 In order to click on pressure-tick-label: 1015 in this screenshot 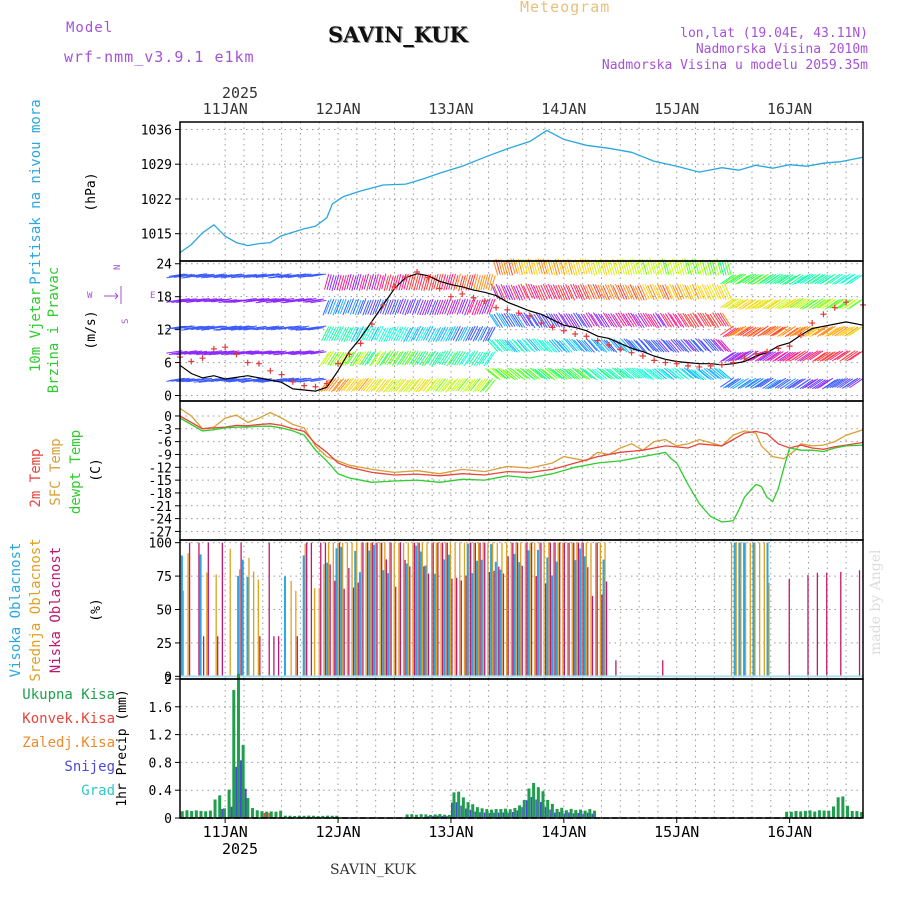, I will do `click(156, 235)`.